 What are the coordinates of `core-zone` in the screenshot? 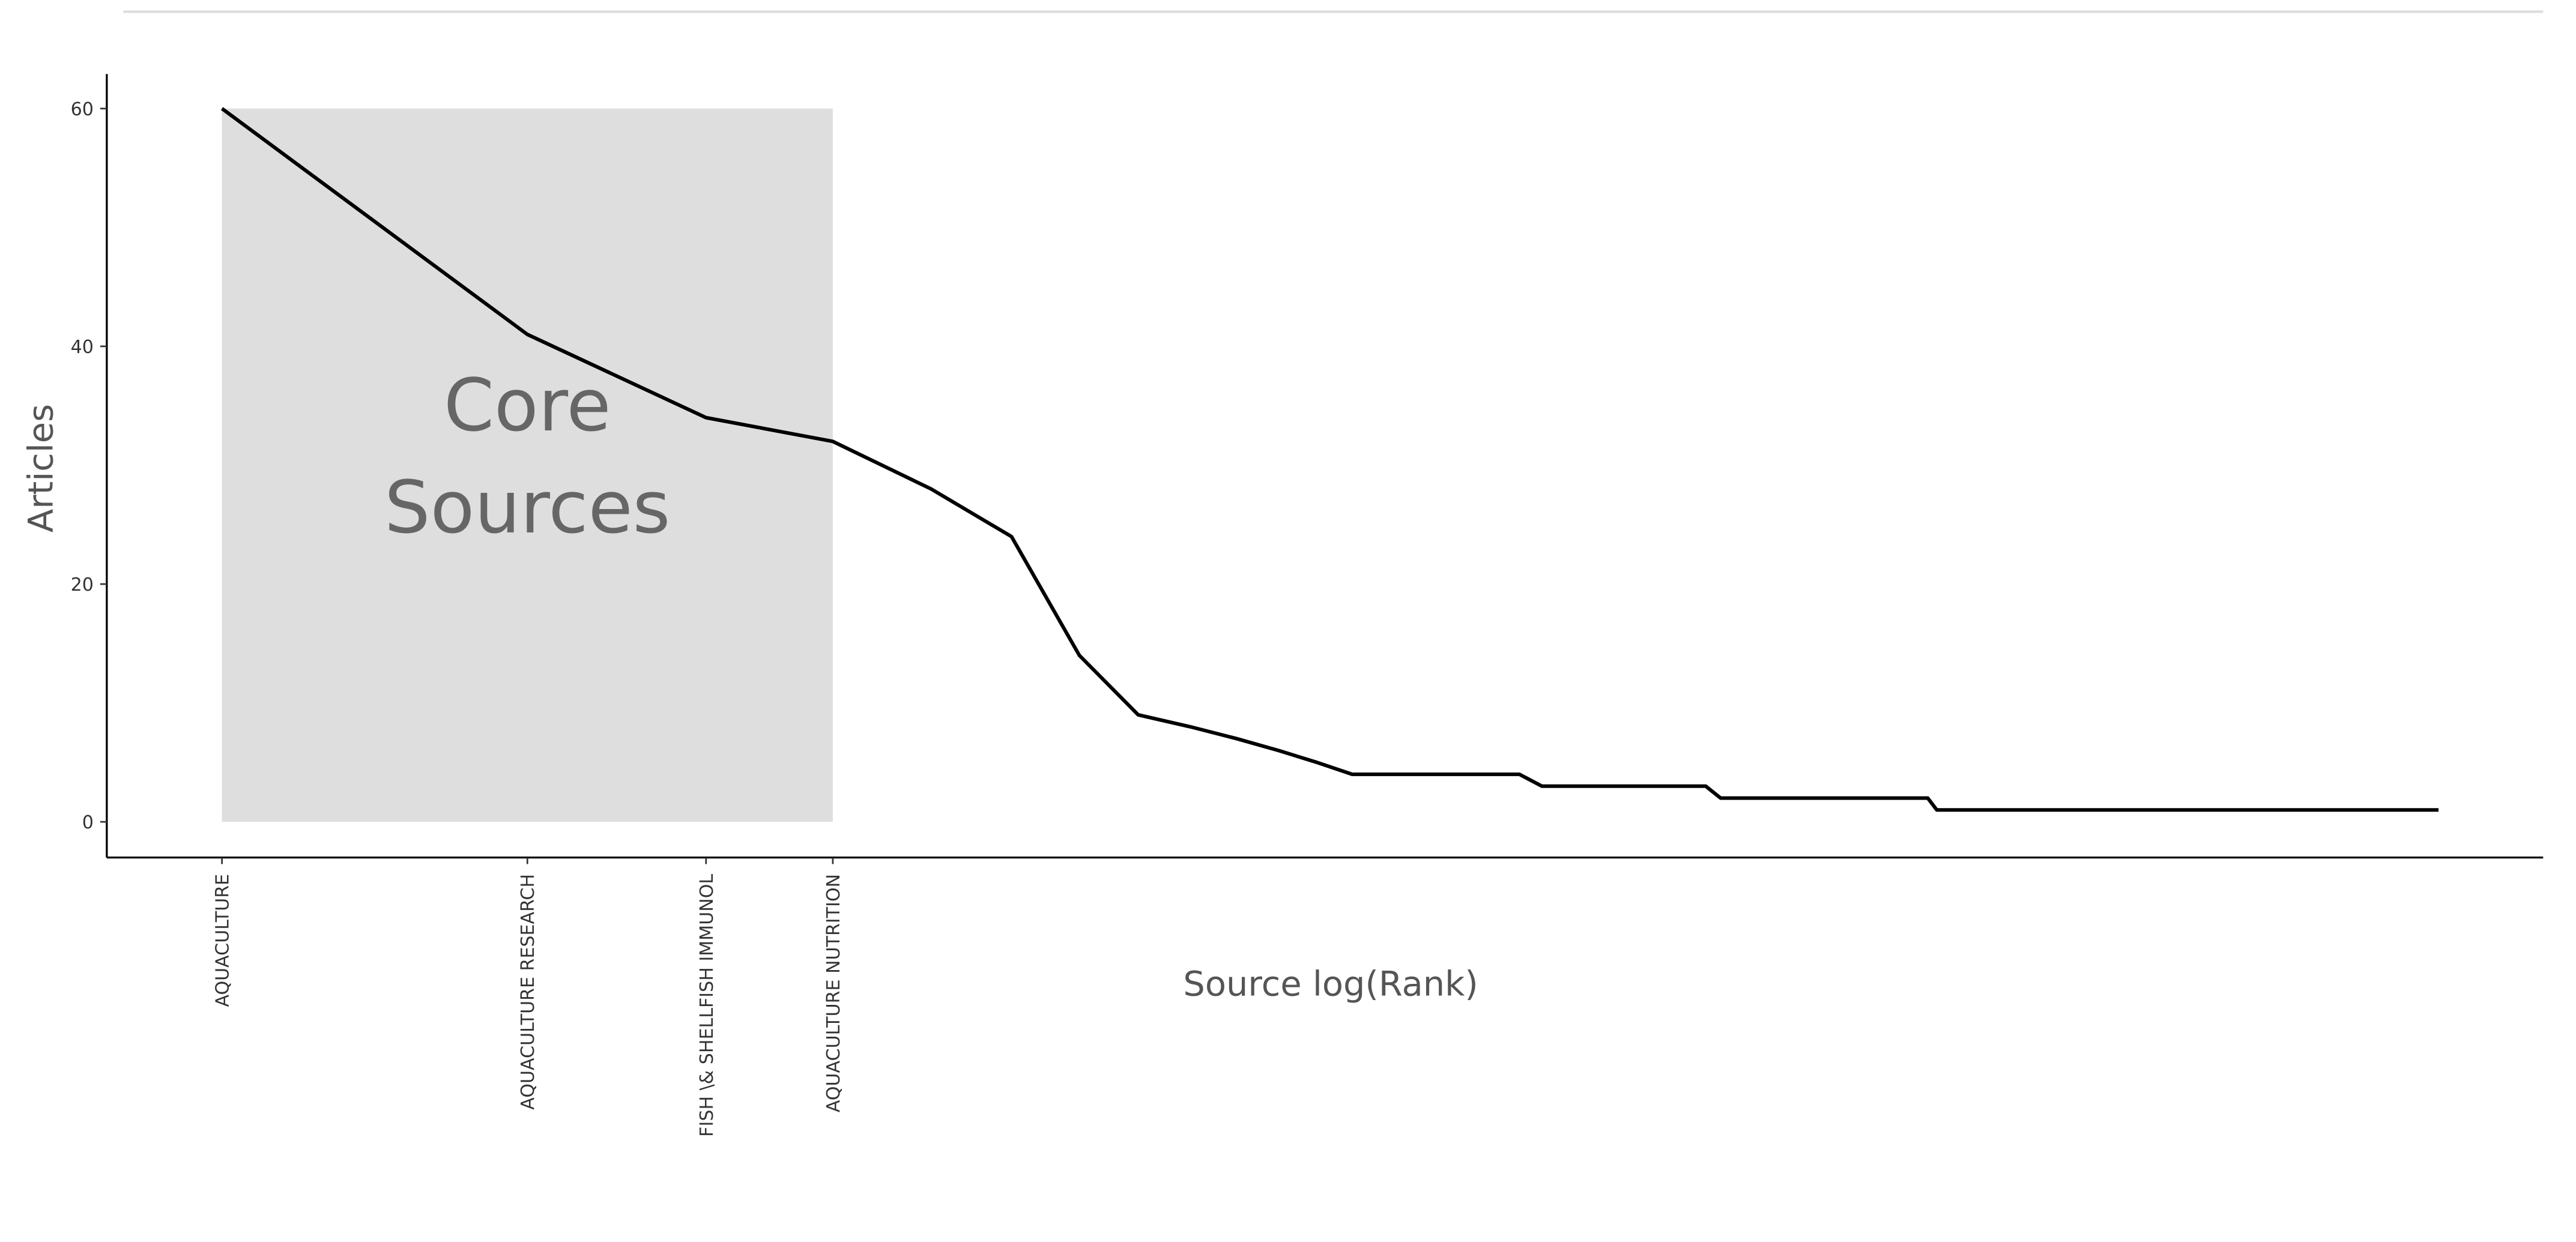 It's located at (527, 465).